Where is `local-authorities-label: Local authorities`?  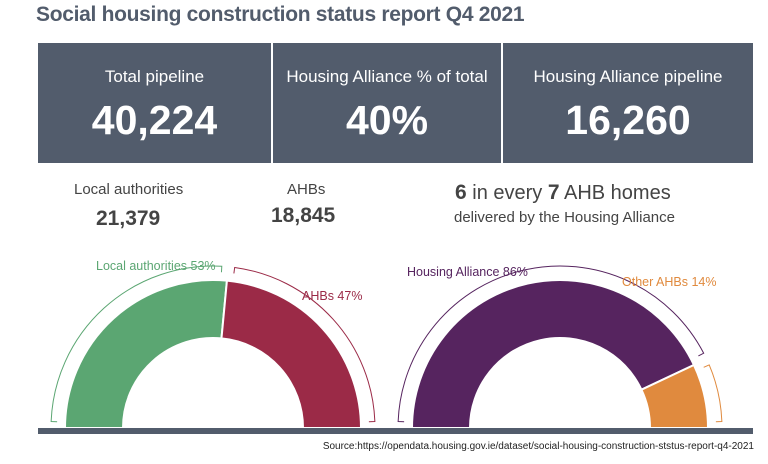
local-authorities-label: Local authorities is located at coordinates (129, 189).